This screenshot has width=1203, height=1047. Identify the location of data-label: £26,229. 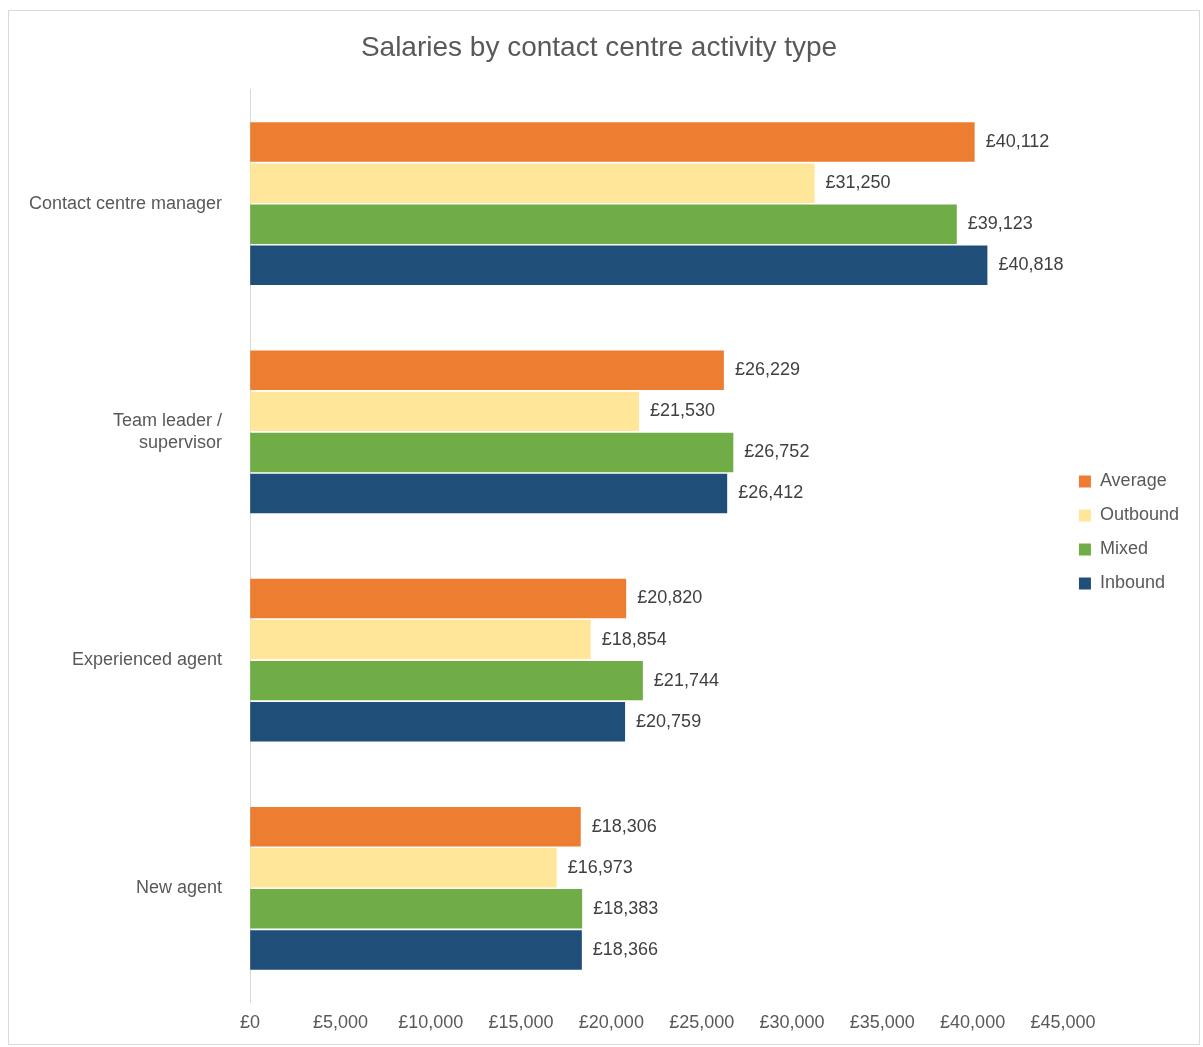
(767, 369).